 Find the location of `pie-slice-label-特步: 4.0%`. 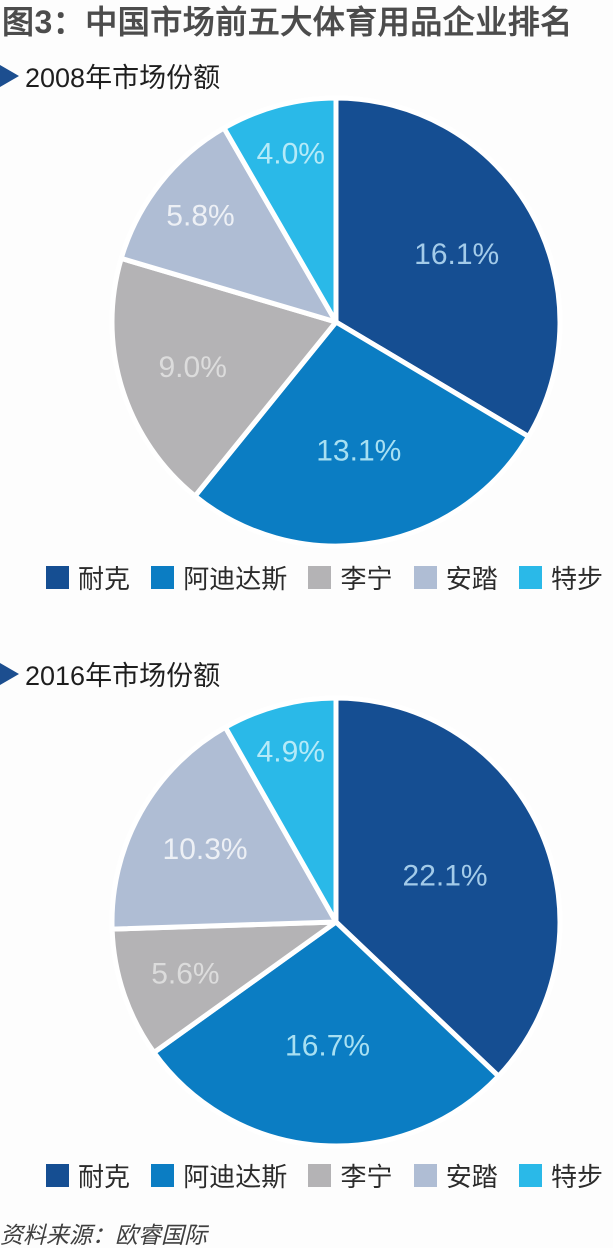

pie-slice-label-特步: 4.0% is located at coordinates (291, 154).